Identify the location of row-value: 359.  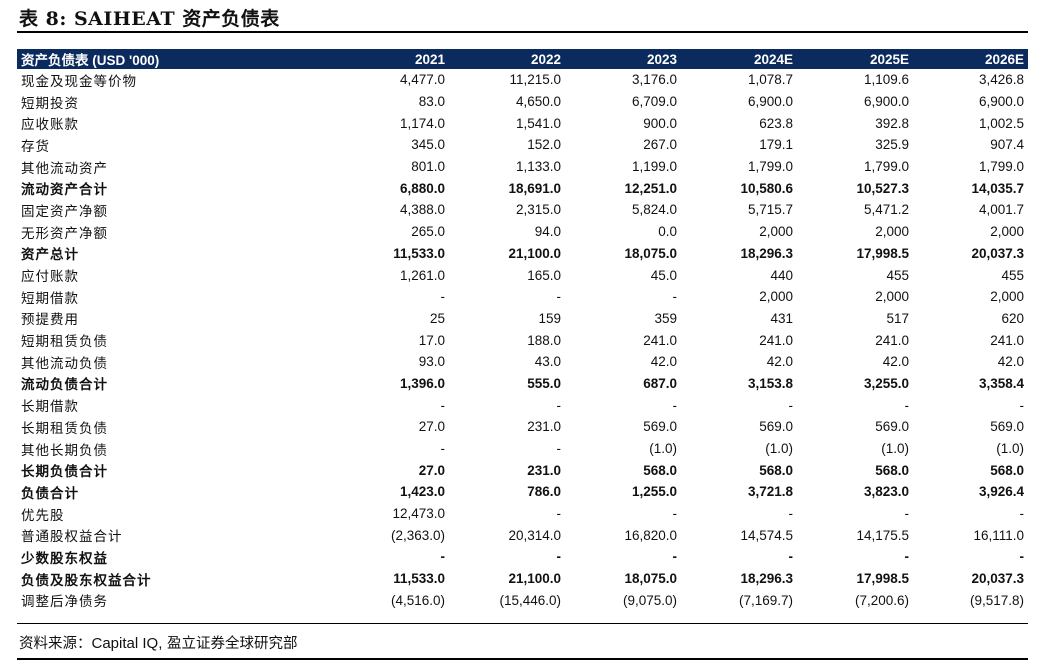
(665, 318).